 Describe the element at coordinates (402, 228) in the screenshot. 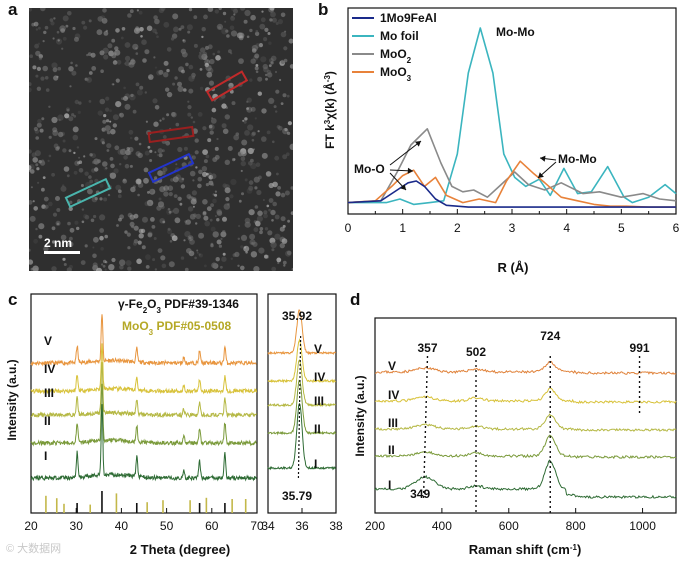

I see `x-tick-label: 1` at that location.